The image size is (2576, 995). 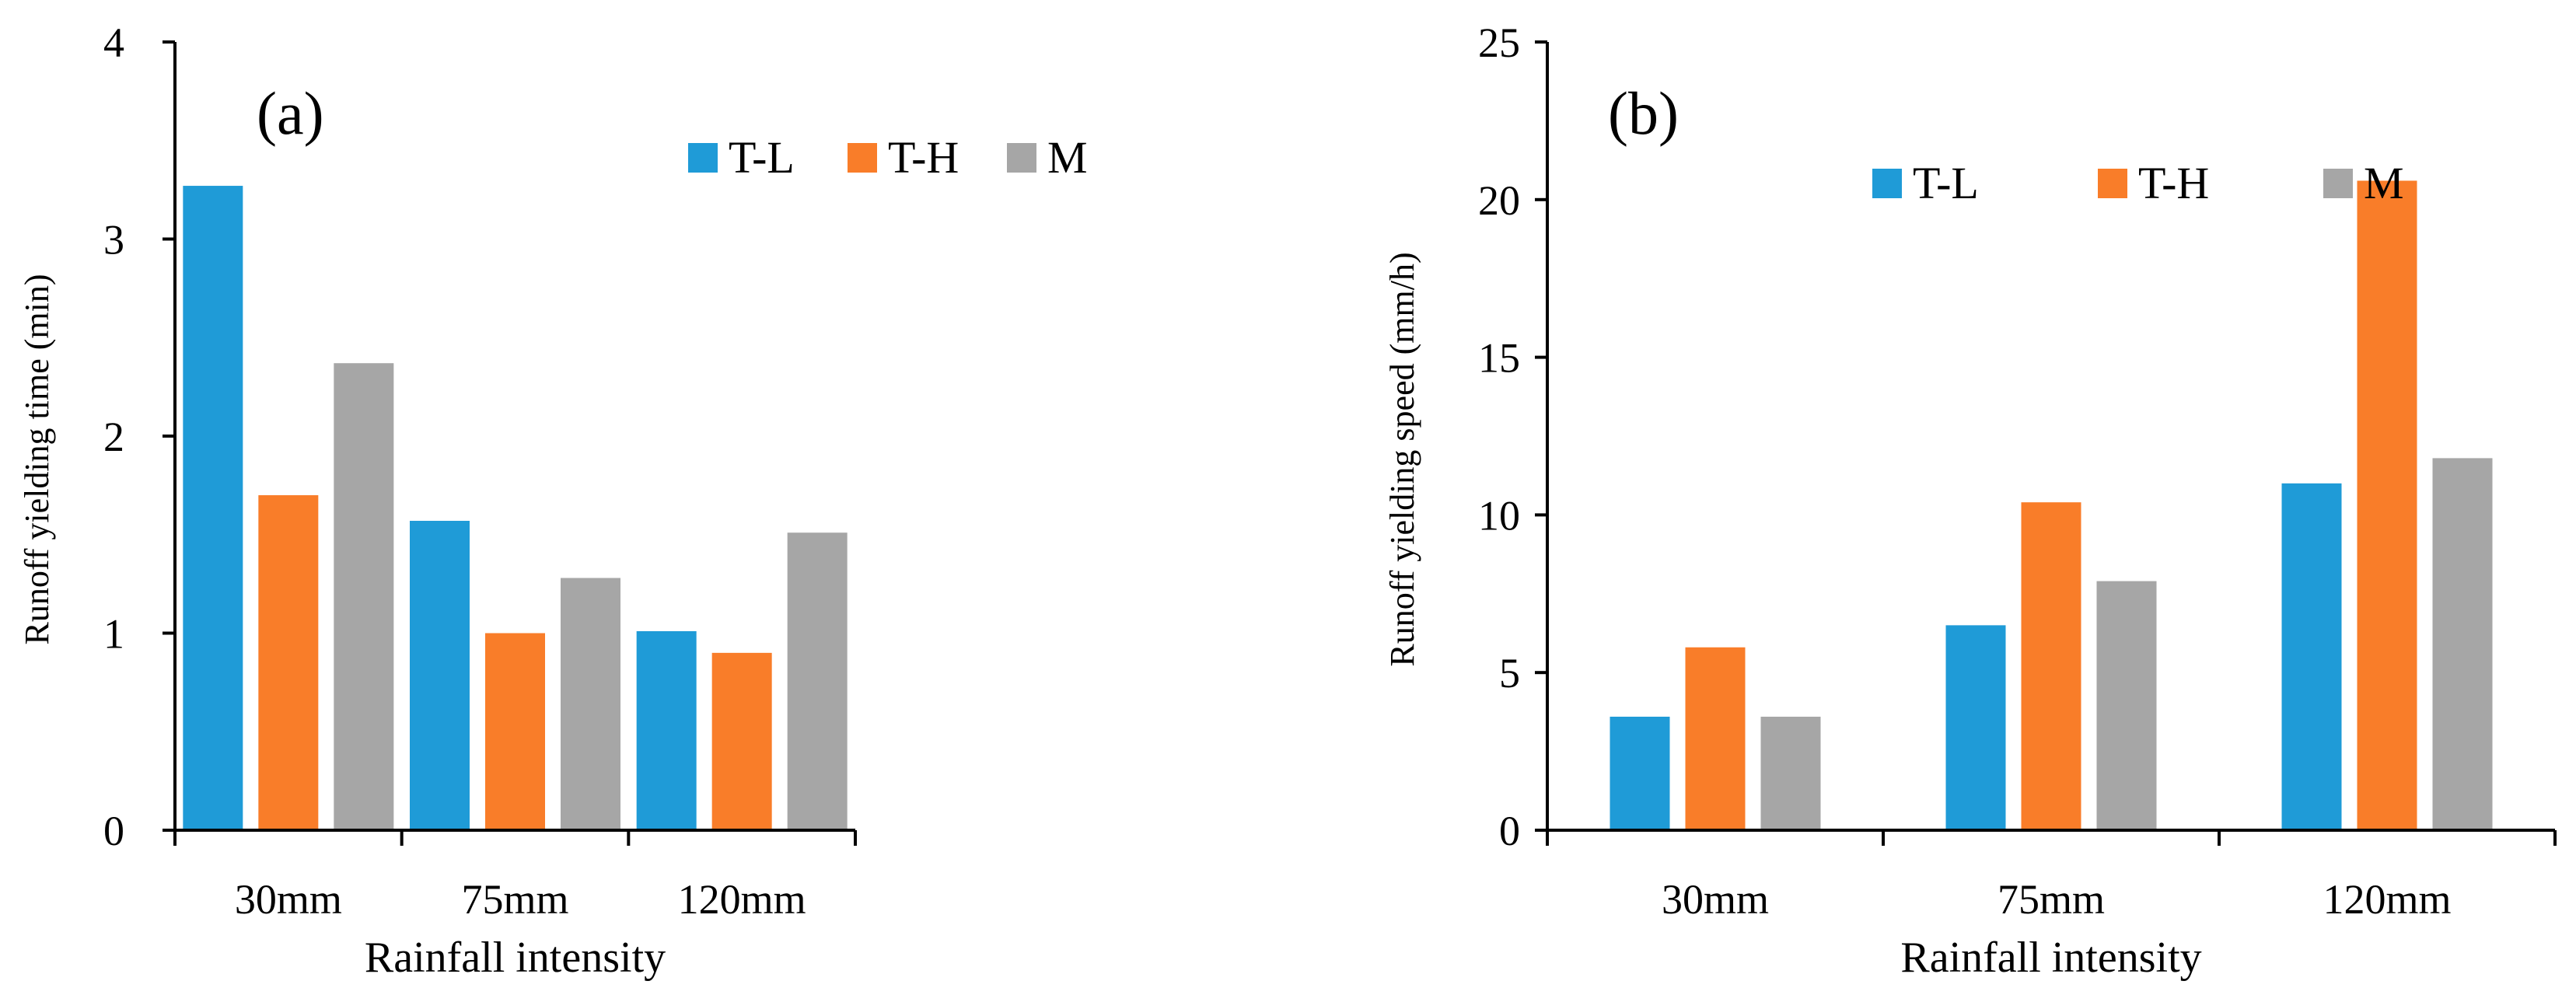 What do you see at coordinates (2462, 644) in the screenshot?
I see `bar-b-m-120mm` at bounding box center [2462, 644].